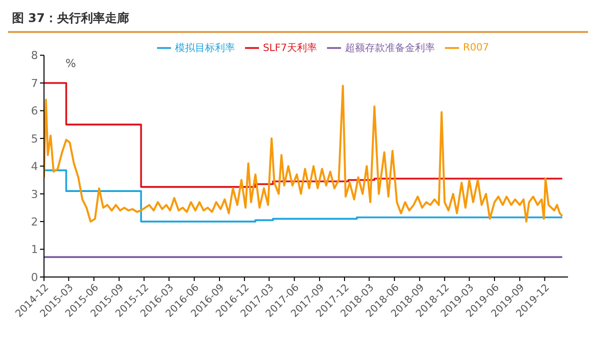 The width and height of the screenshot is (596, 341). I want to click on legend-label: SLF7天利率, so click(289, 48).